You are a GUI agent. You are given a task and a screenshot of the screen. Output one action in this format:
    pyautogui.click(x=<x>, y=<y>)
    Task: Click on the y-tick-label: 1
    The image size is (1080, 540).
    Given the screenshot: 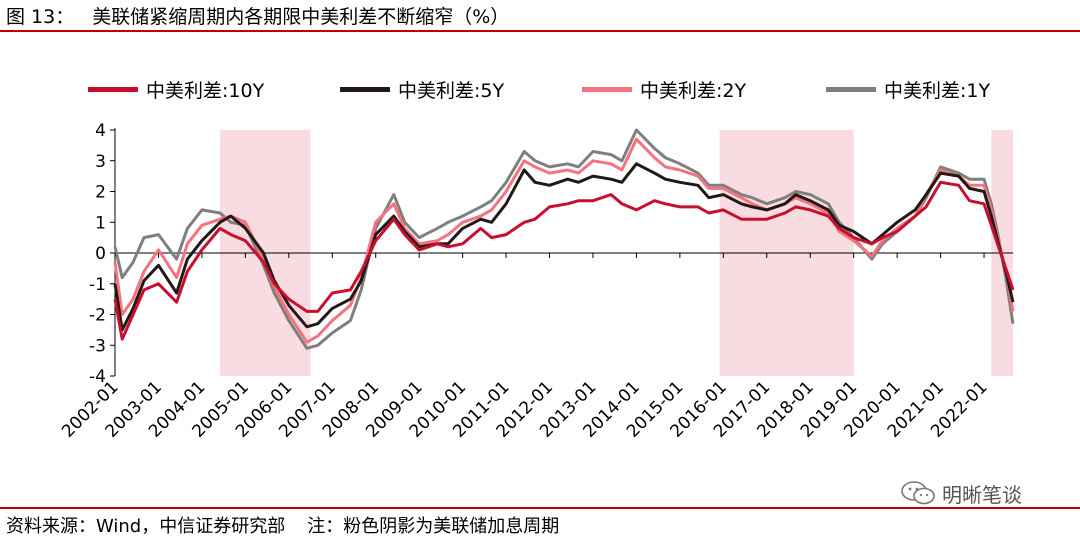 What is the action you would take?
    pyautogui.click(x=100, y=223)
    